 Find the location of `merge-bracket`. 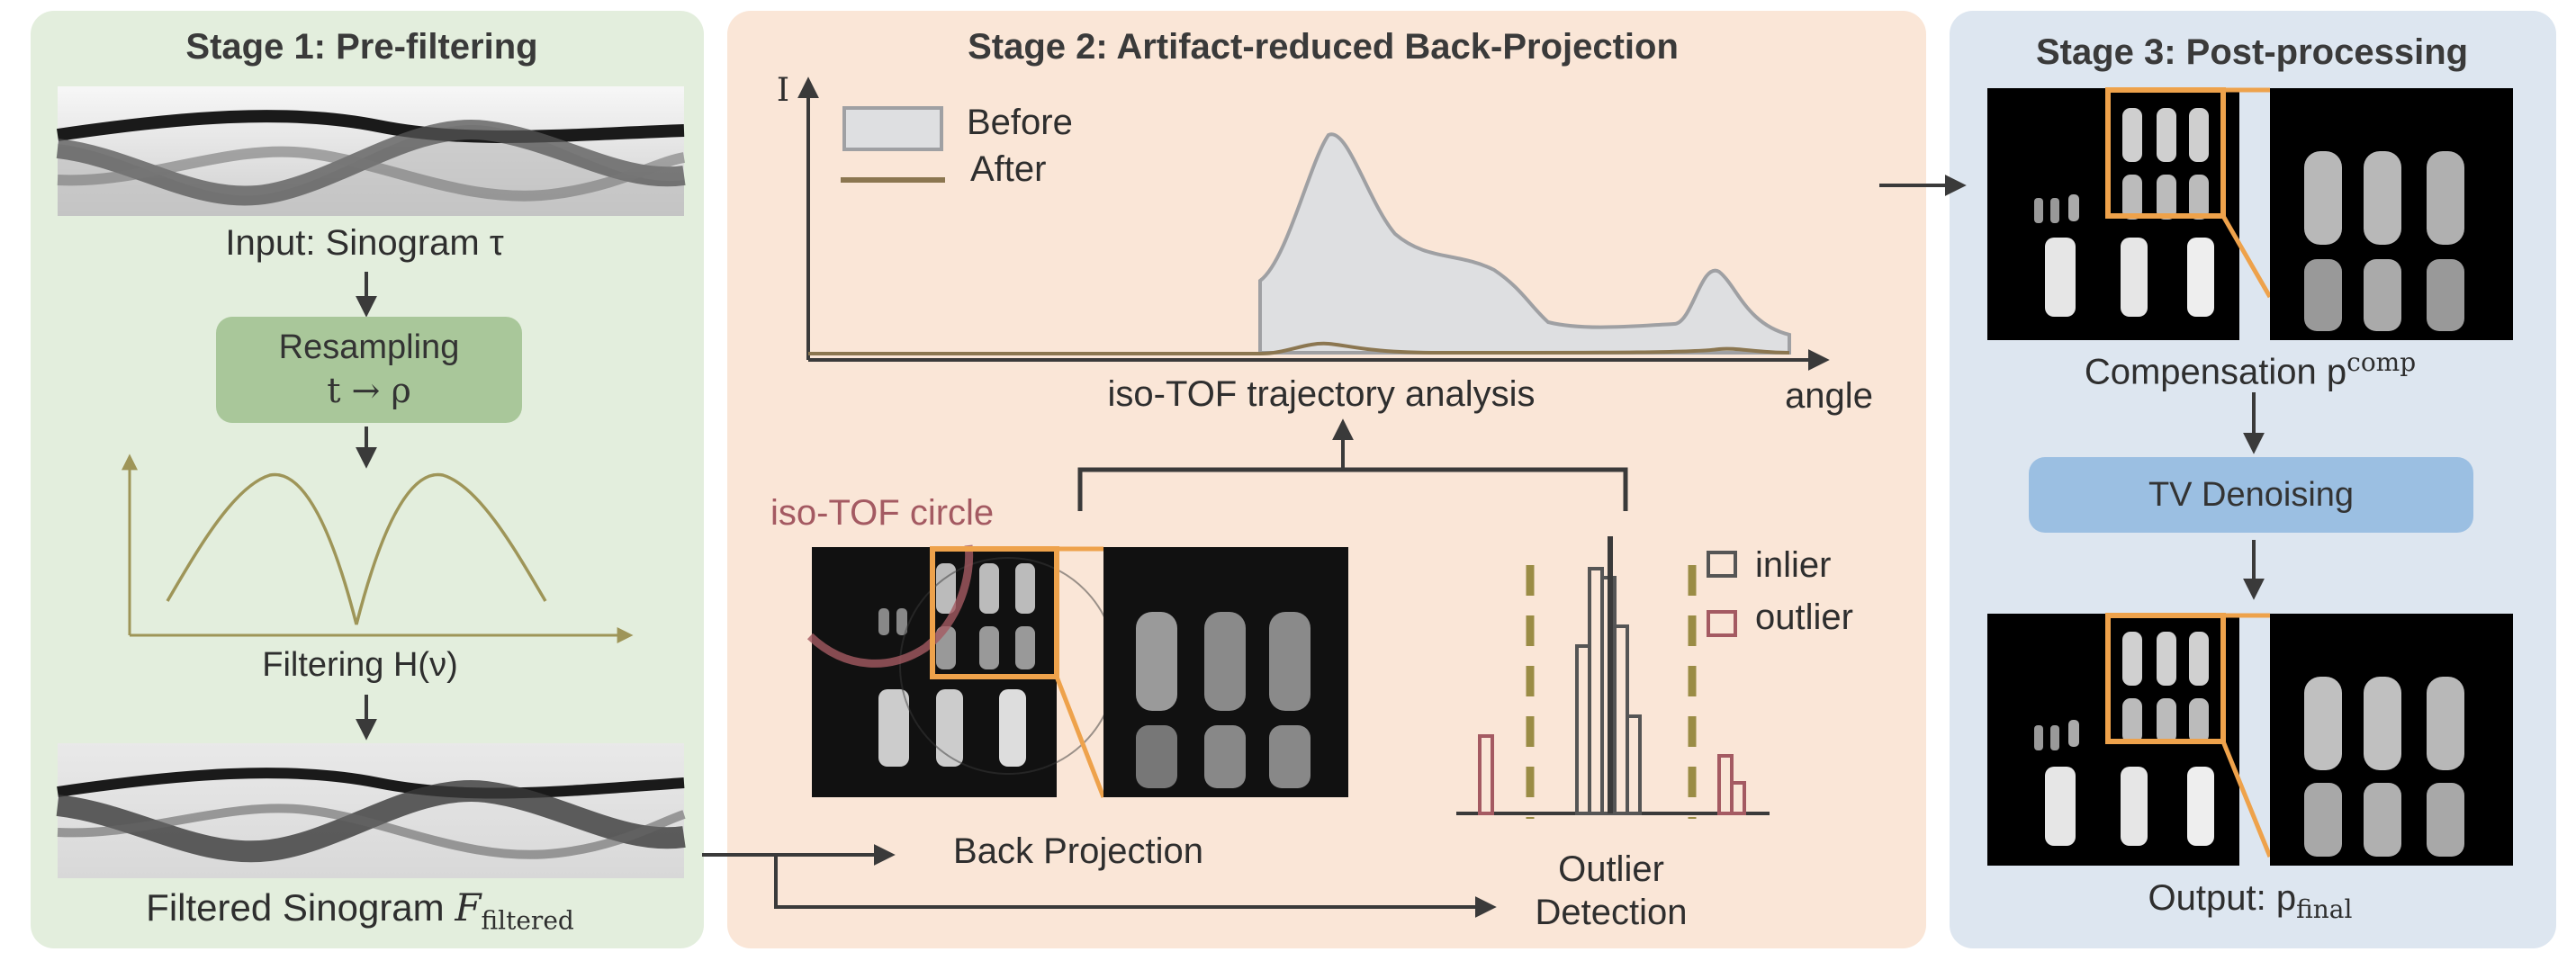

merge-bracket is located at coordinates (1352, 489).